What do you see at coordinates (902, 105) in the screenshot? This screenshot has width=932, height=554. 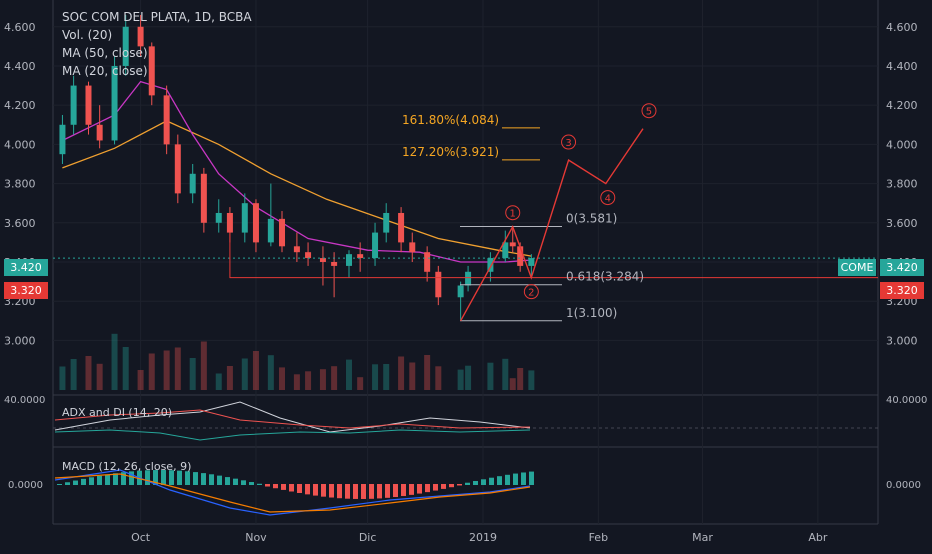 I see `price-tick-label-right: 4.200` at bounding box center [902, 105].